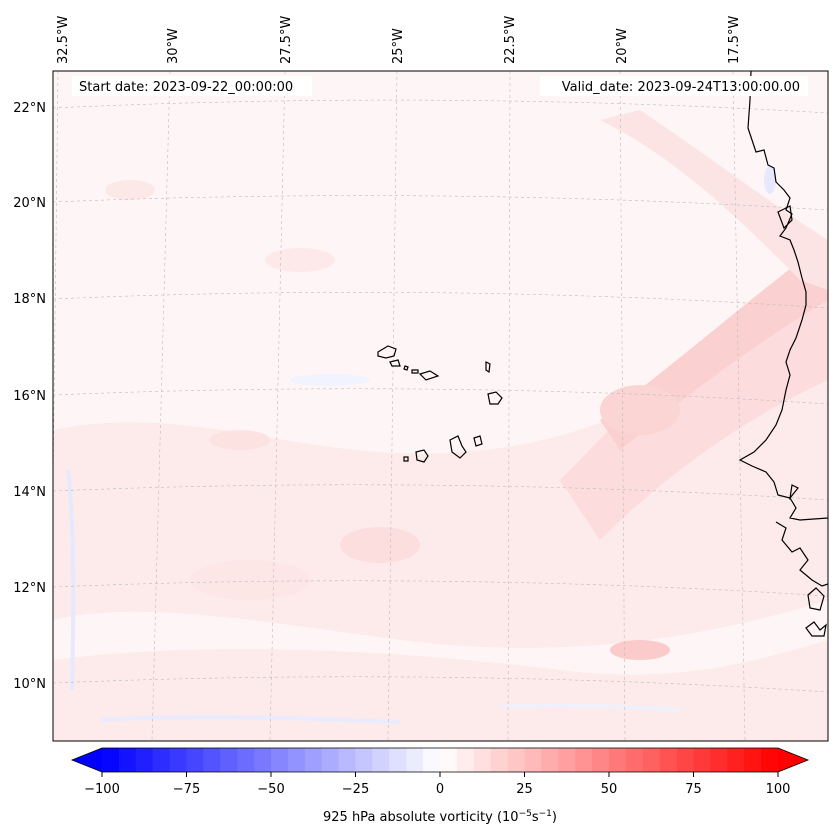 The width and height of the screenshot is (837, 839). I want to click on start-date-label: Start date: 2023-09-22_00:00:00, so click(186, 87).